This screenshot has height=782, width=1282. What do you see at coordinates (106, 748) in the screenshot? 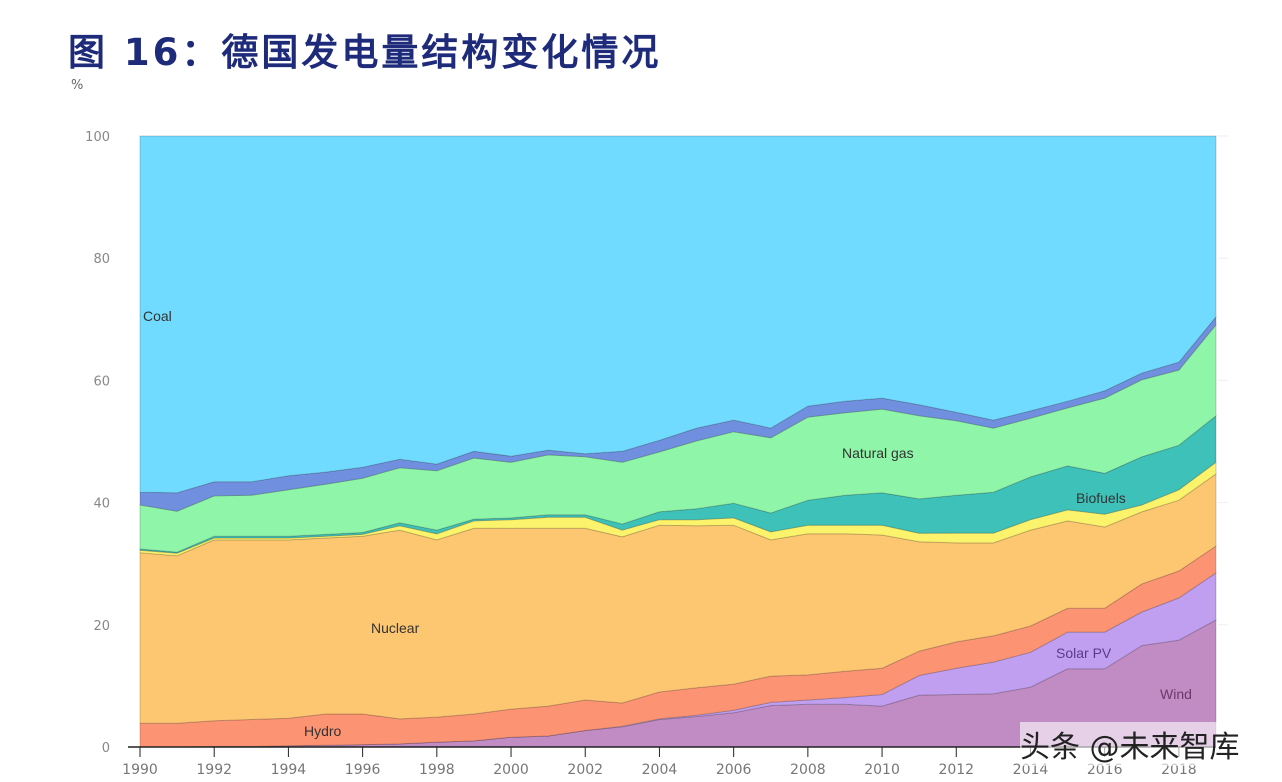
I see `y-tick-label: 0` at bounding box center [106, 748].